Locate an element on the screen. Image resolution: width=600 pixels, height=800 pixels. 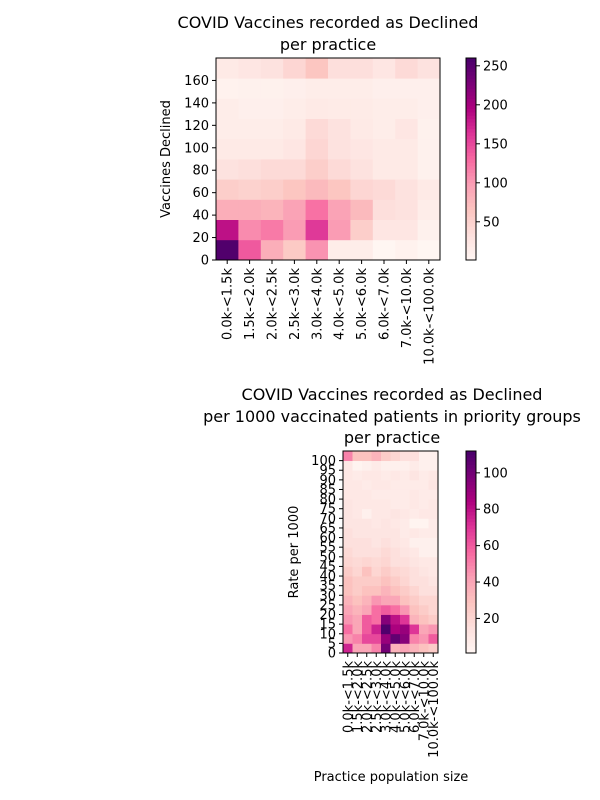
y-axis-label: Vaccines Declined is located at coordinates (166, 159).